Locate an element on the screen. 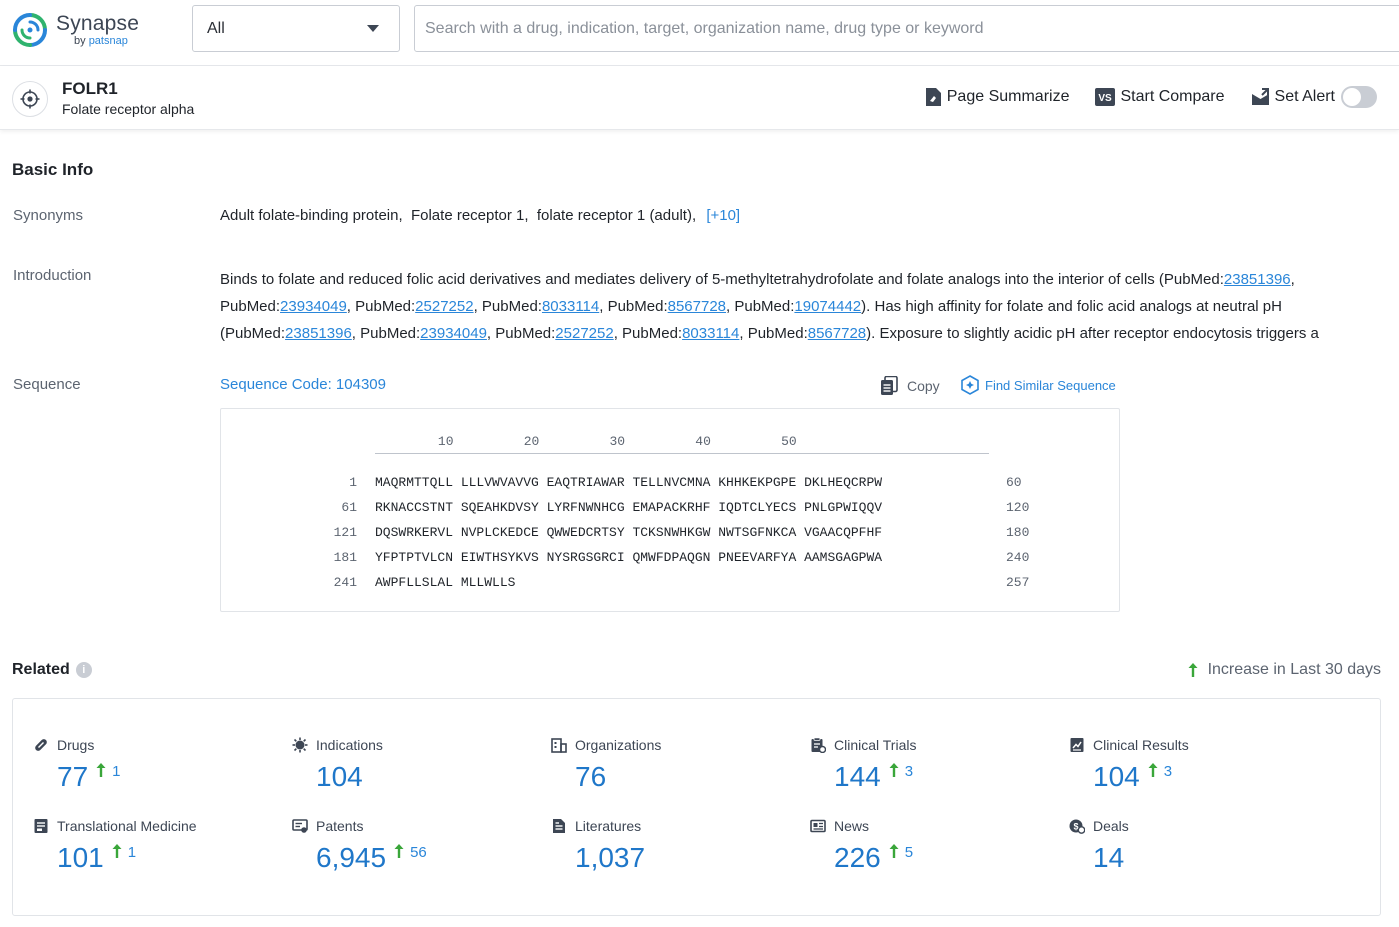 This screenshot has height=927, width=1399. related-stat-label: Drugs is located at coordinates (75, 745).